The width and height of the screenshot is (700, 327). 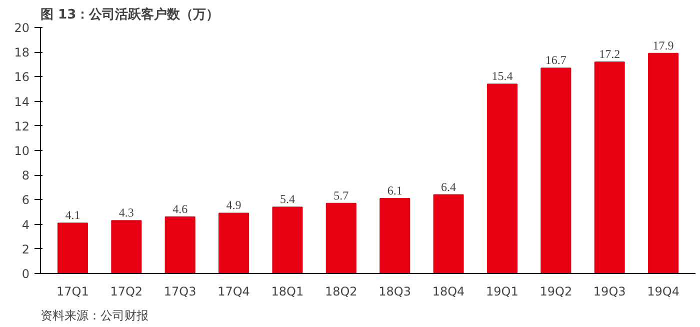 What do you see at coordinates (22, 126) in the screenshot?
I see `y-tick-label: 12` at bounding box center [22, 126].